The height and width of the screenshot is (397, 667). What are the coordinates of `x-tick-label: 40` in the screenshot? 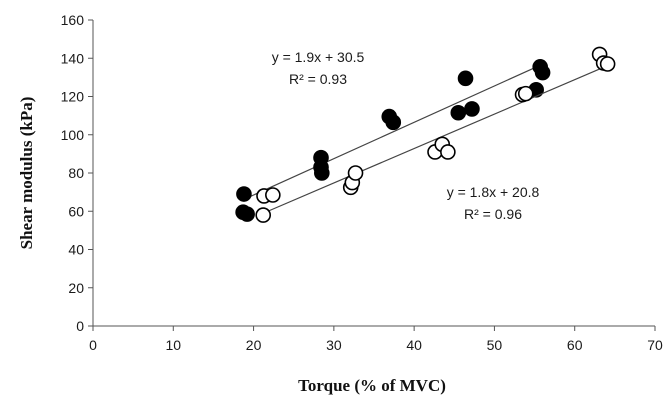 It's located at (414, 345).